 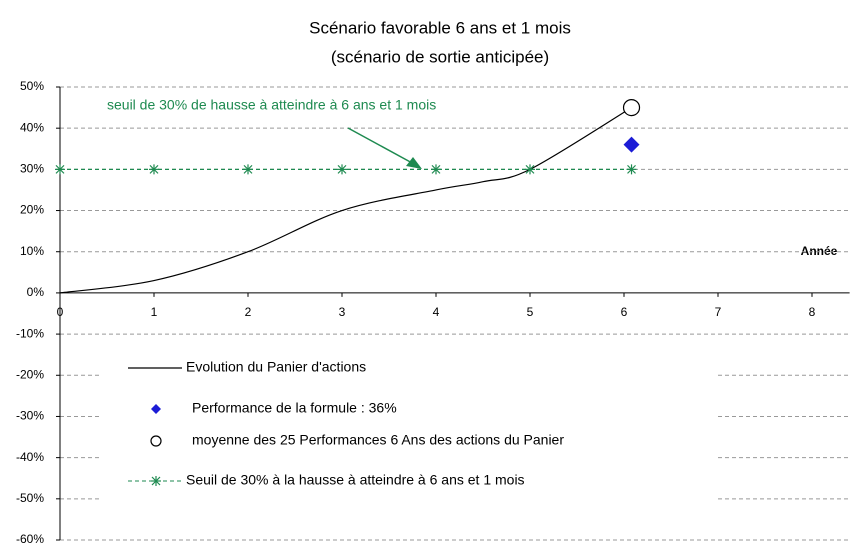 What do you see at coordinates (624, 312) in the screenshot?
I see `x-tick-label: 6` at bounding box center [624, 312].